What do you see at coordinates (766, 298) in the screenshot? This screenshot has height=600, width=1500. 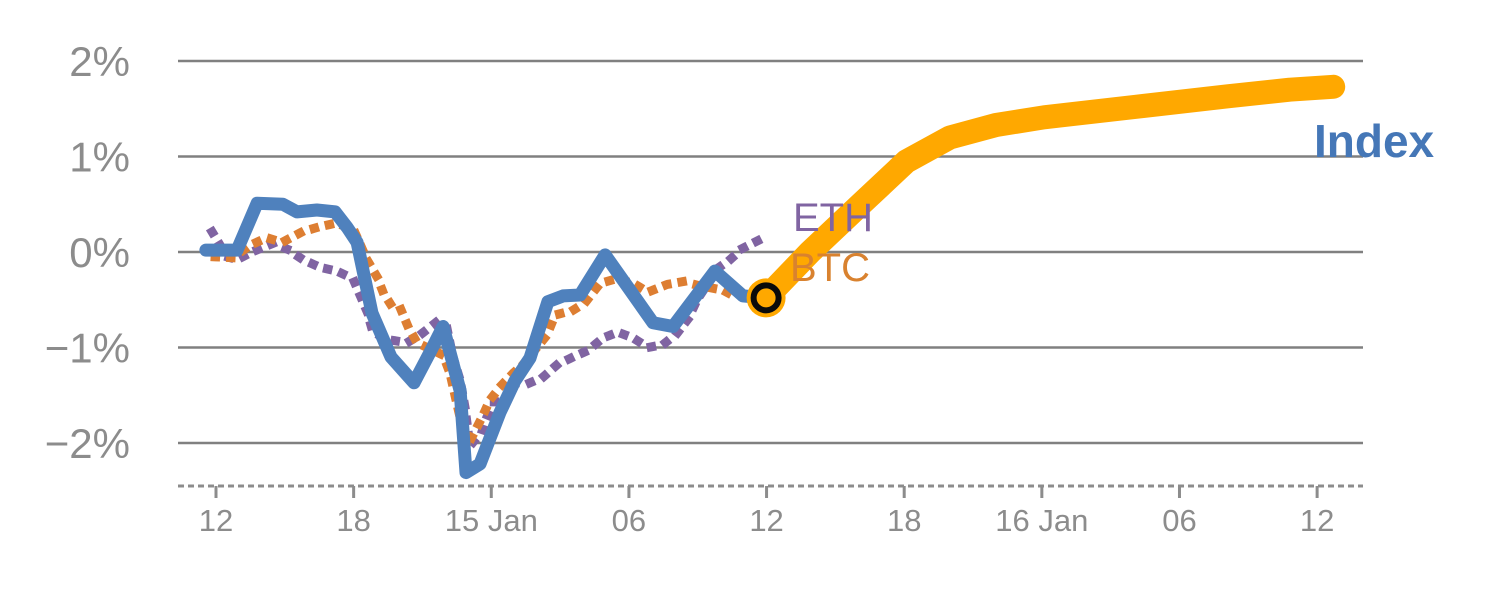 I see `current-point-marker` at bounding box center [766, 298].